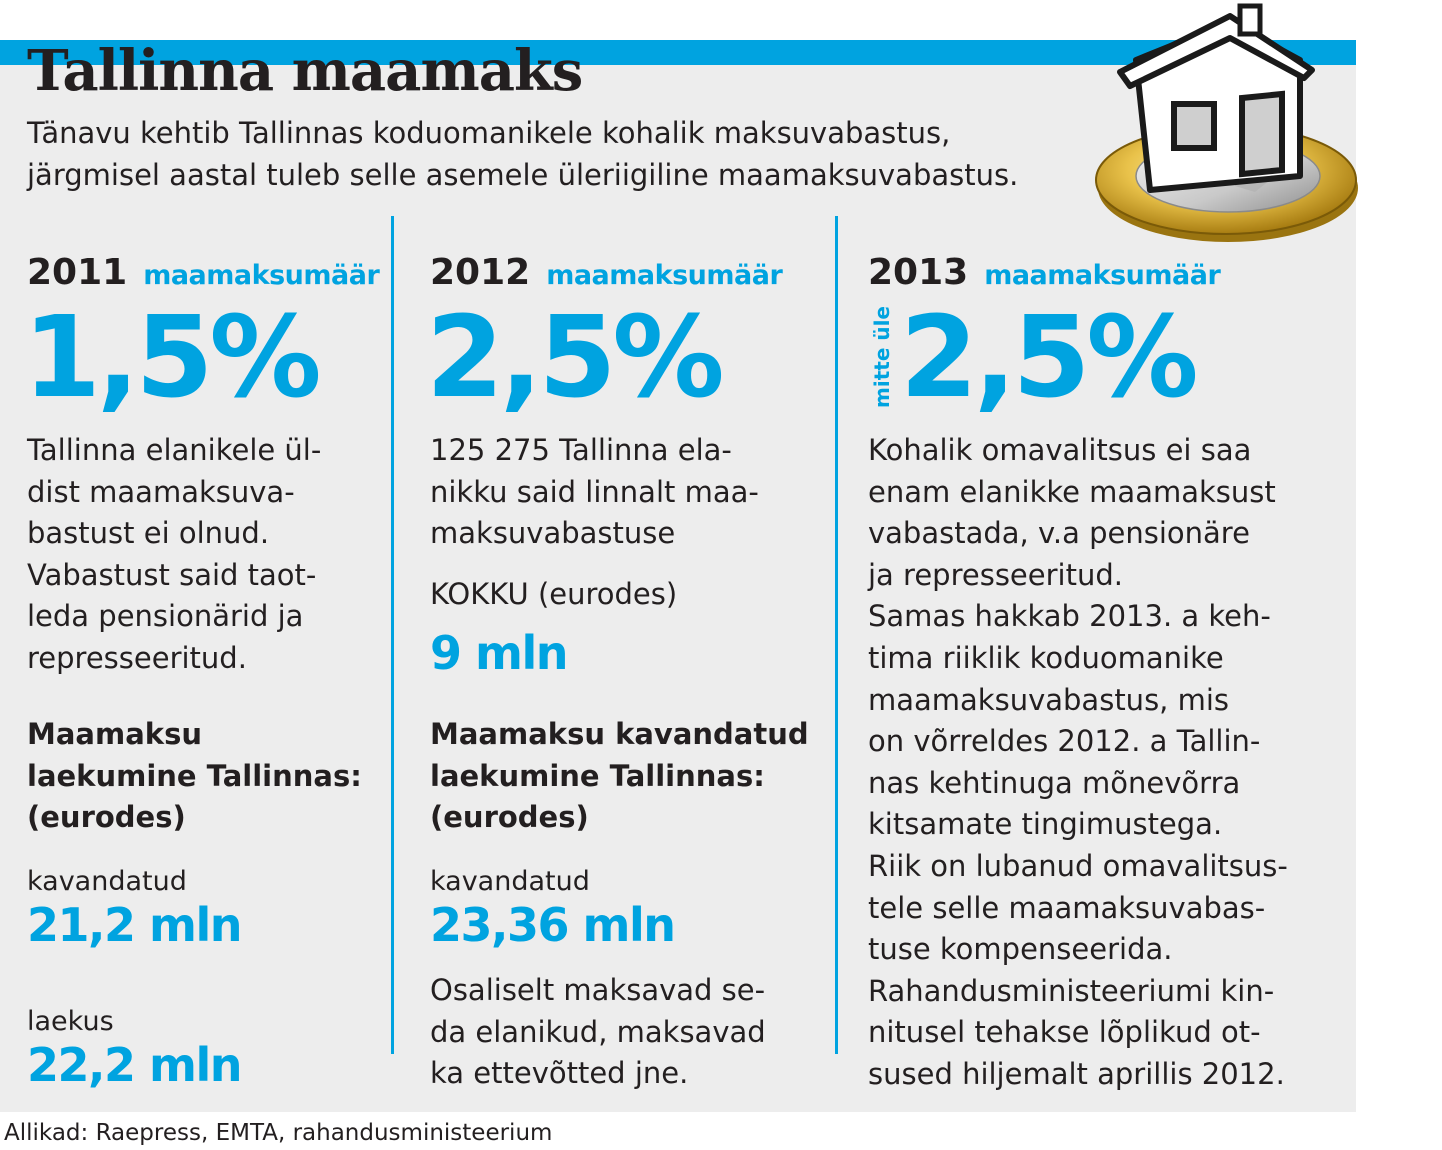 The height and width of the screenshot is (1150, 1442). What do you see at coordinates (194, 776) in the screenshot?
I see `revenue-heading: Maamaksu laekumine Tallinnas: (eurodes)` at bounding box center [194, 776].